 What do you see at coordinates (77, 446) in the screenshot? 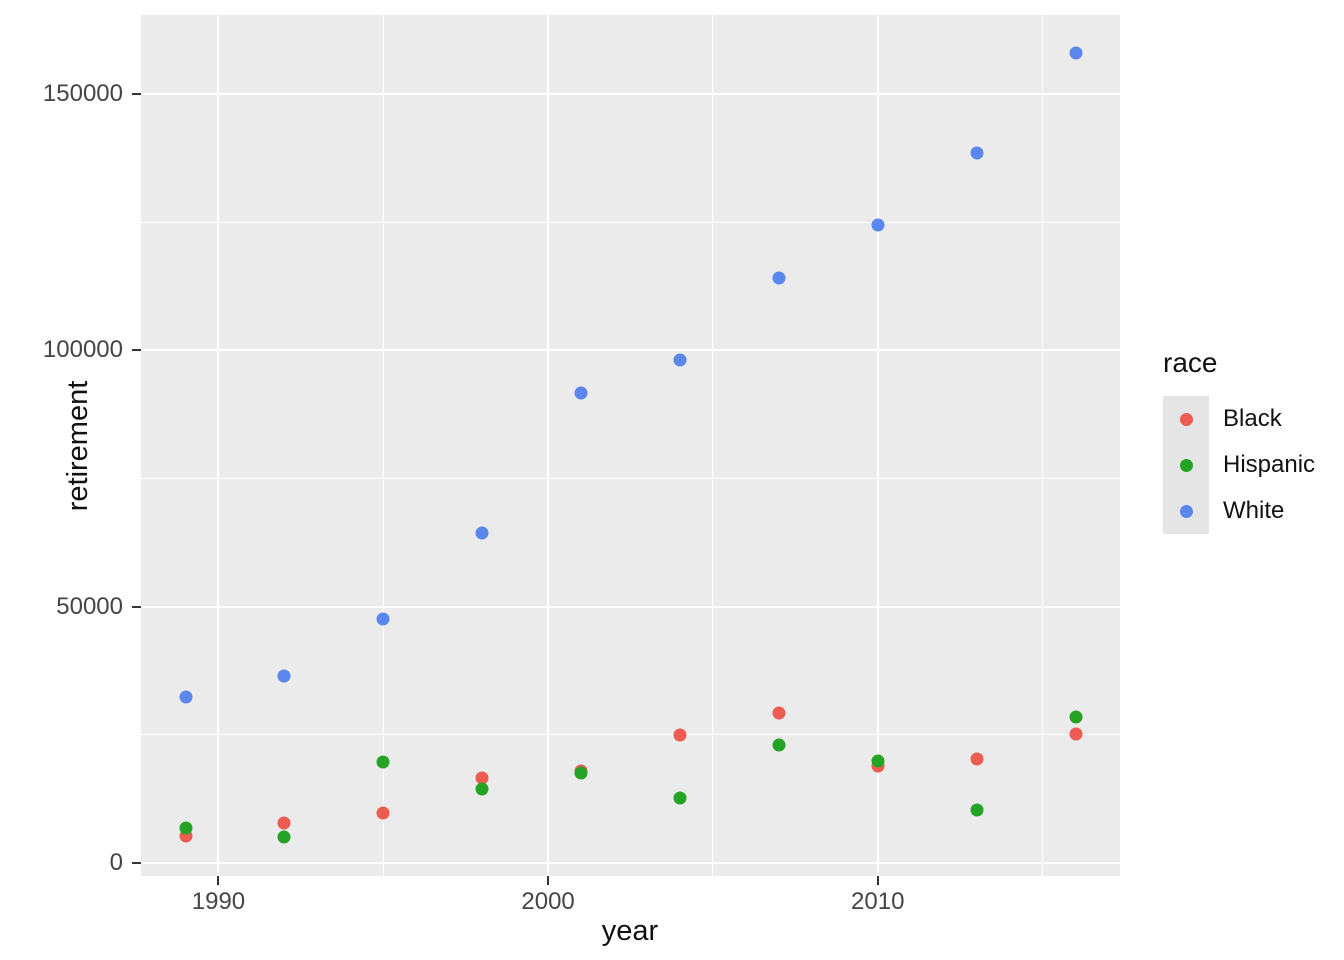
I see `y-axis-title: retirement` at bounding box center [77, 446].